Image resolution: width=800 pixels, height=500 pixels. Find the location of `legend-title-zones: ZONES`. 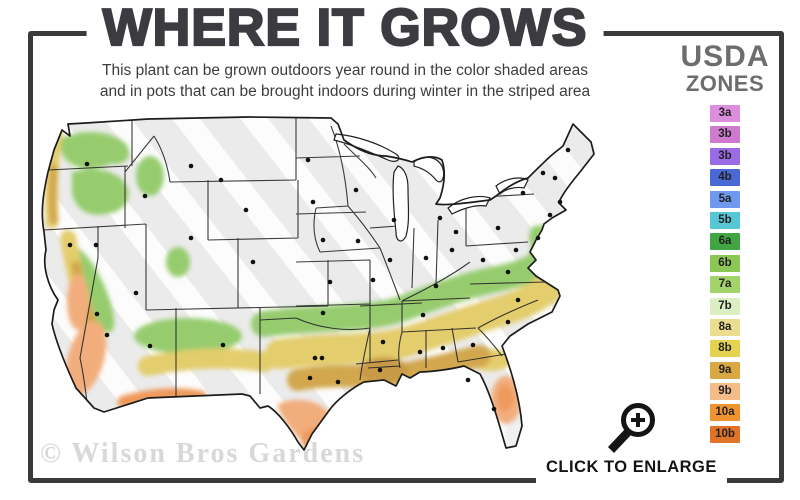

legend-title-zones: ZONES is located at coordinates (725, 83).